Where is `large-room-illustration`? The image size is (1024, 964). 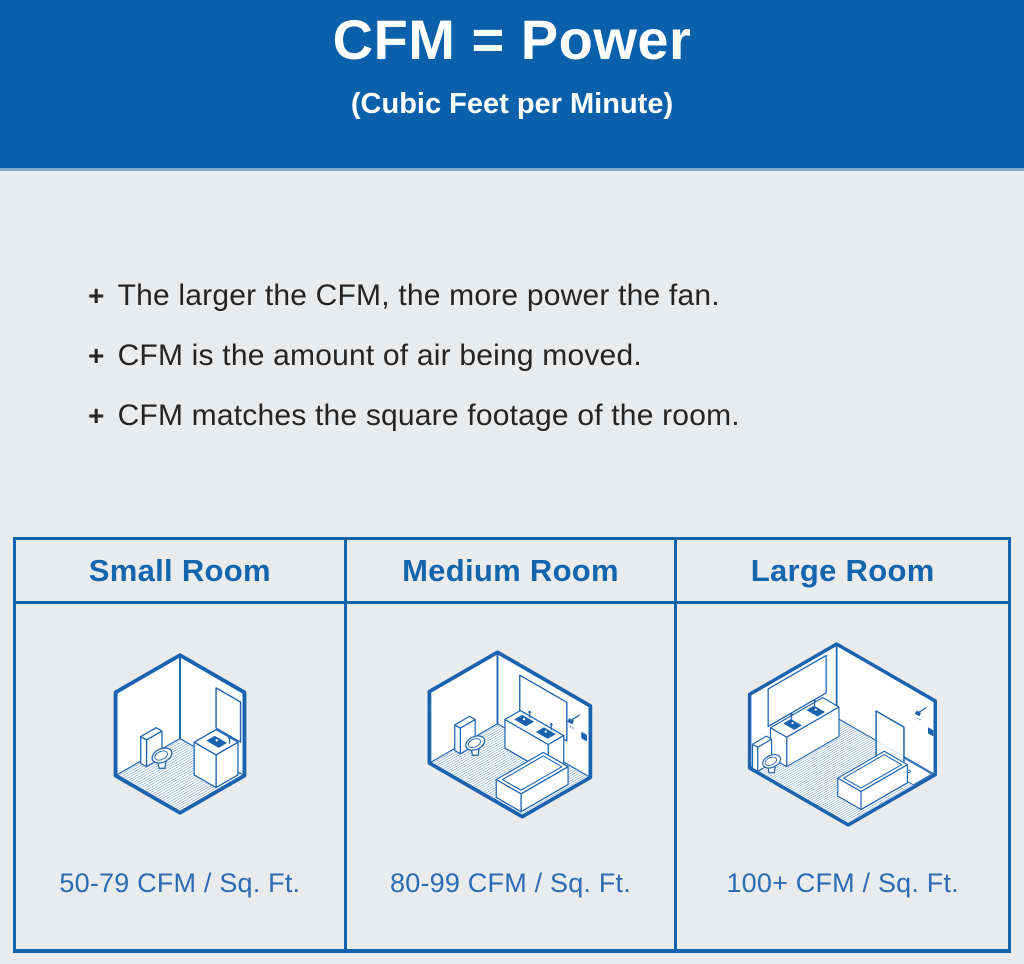
large-room-illustration is located at coordinates (843, 734).